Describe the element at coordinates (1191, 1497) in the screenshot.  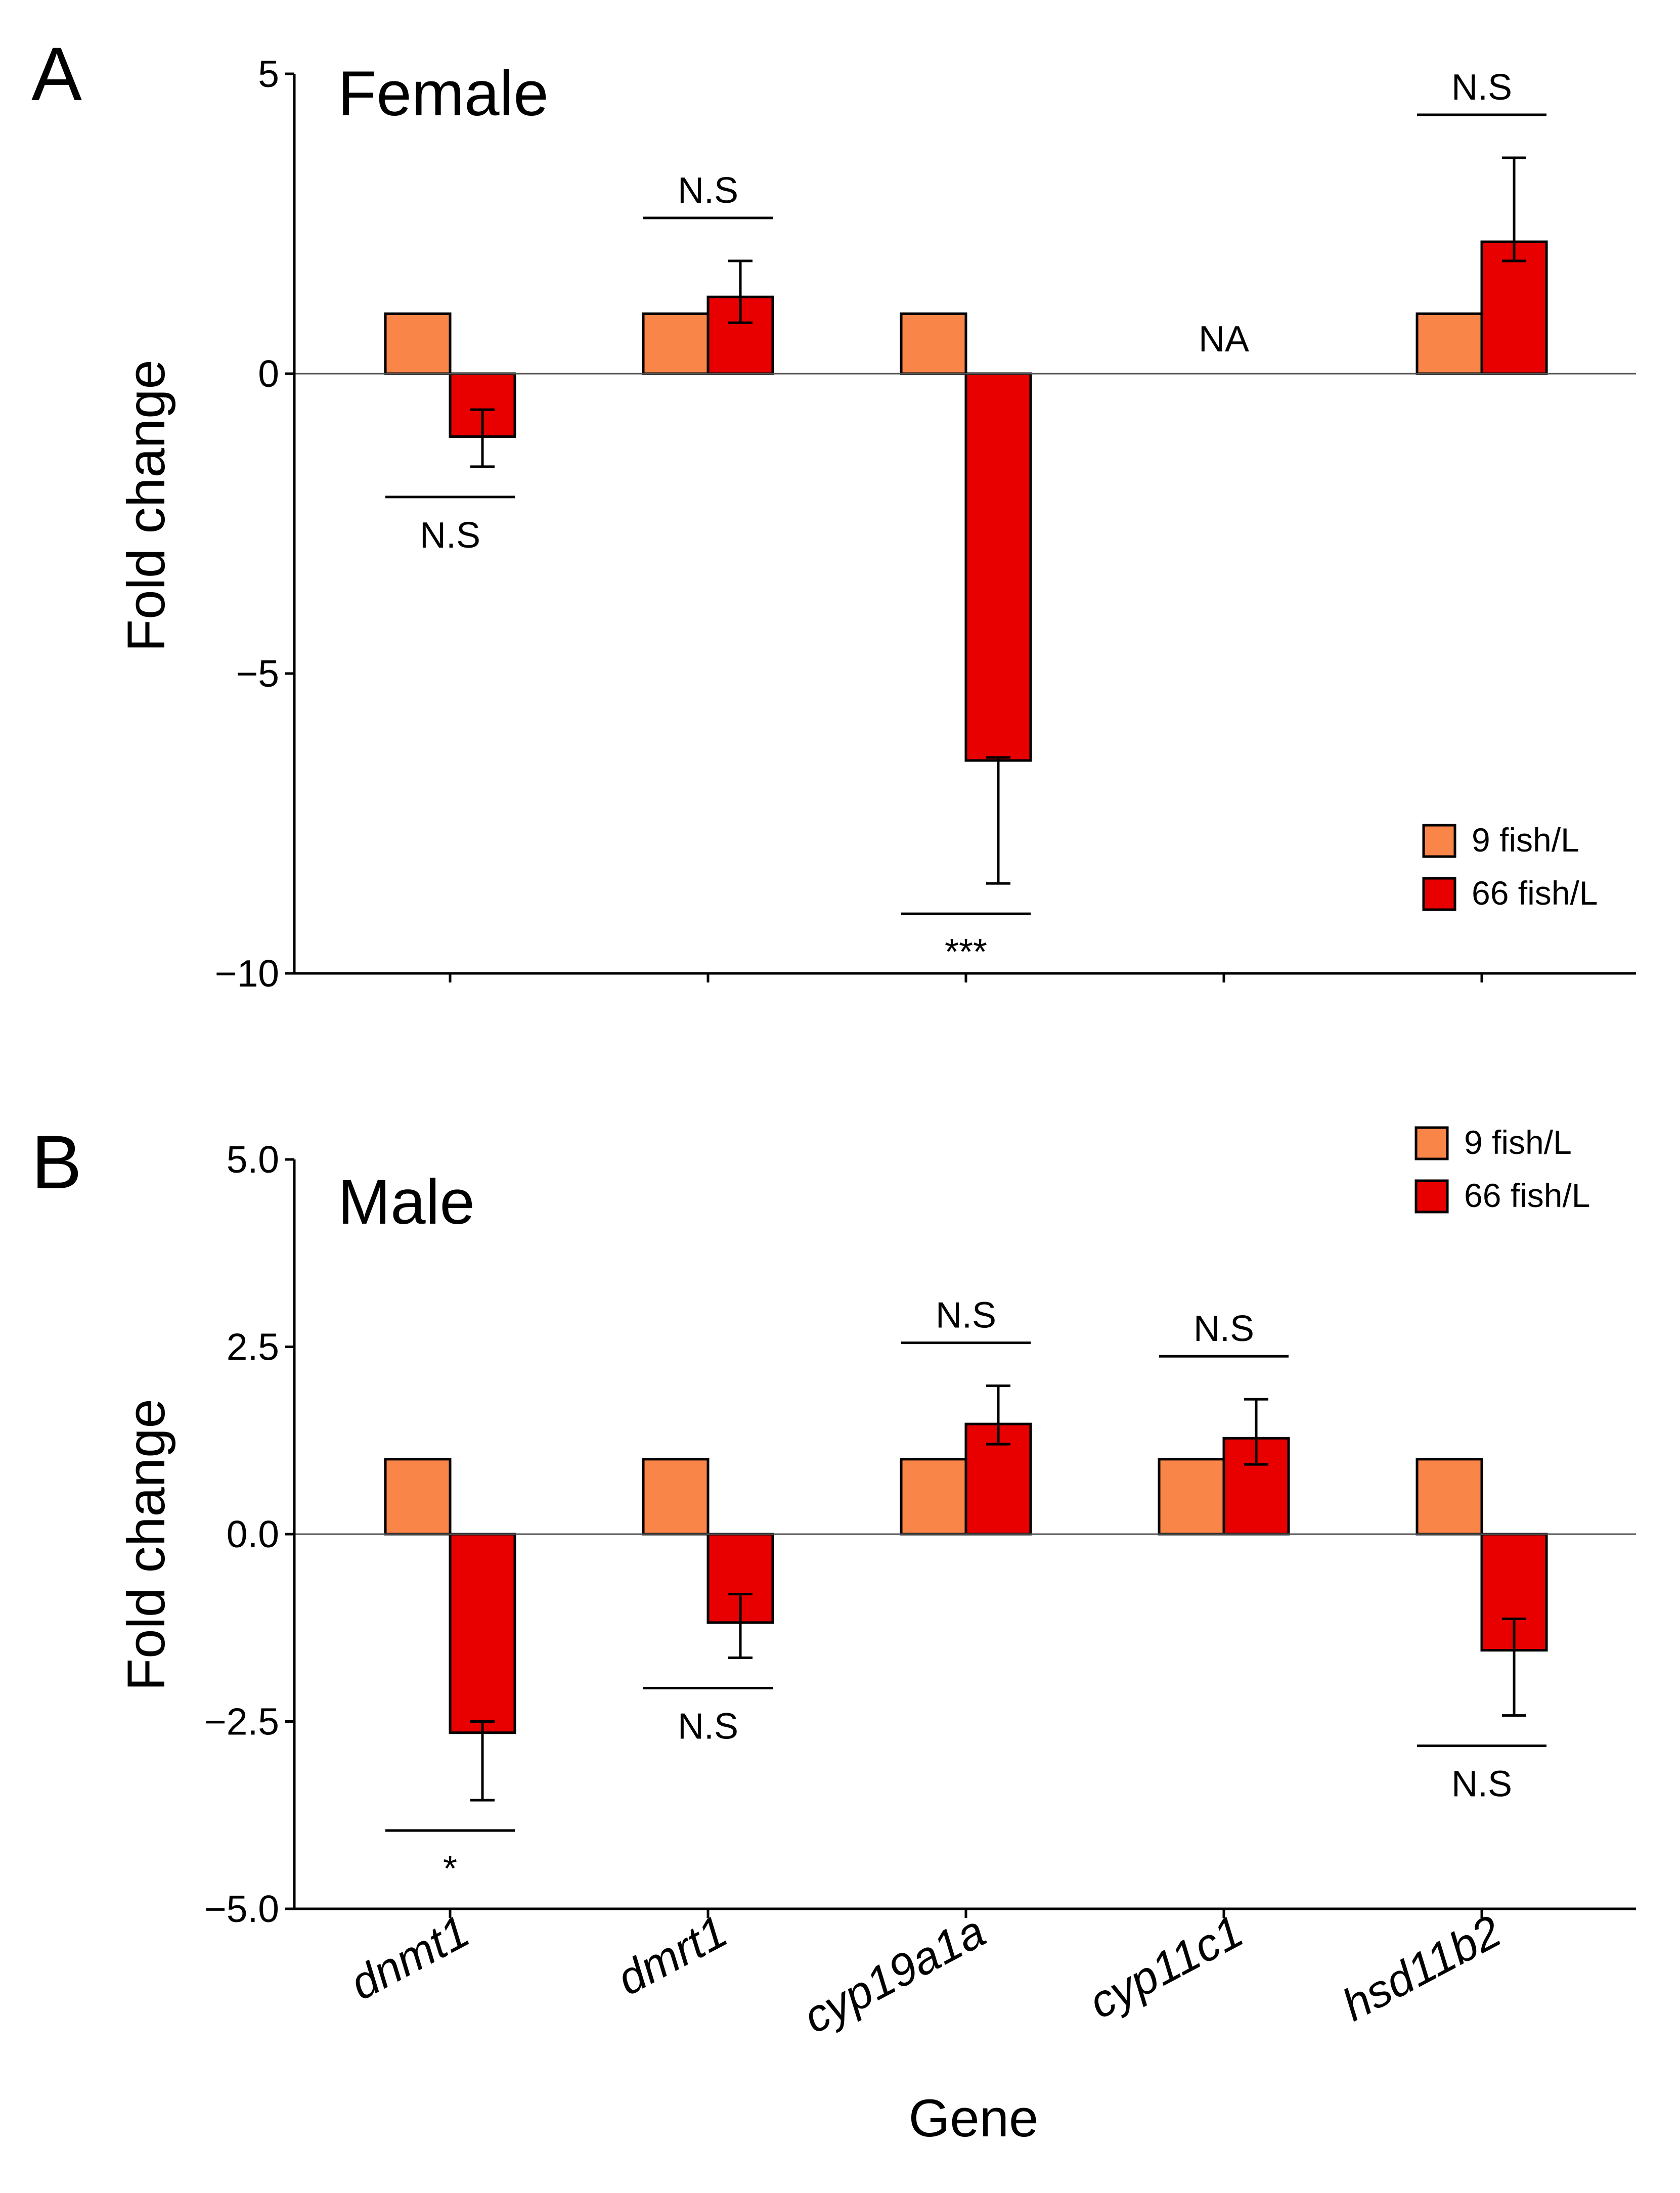
I see `bar-cyp11c1-low-density` at that location.